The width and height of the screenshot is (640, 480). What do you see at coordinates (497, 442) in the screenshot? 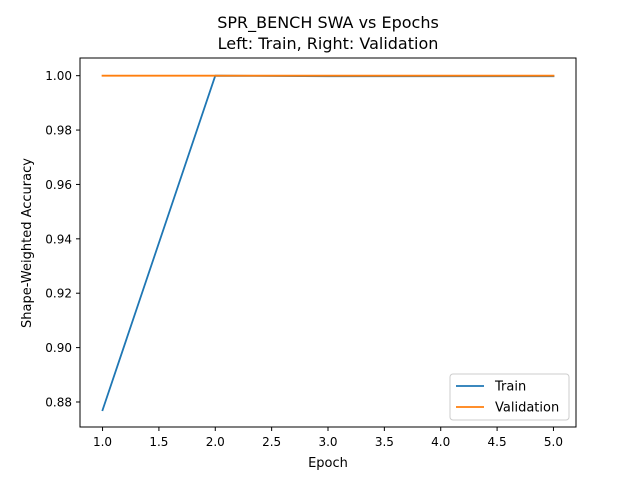
I see `x-tick-label: 4.5` at bounding box center [497, 442].